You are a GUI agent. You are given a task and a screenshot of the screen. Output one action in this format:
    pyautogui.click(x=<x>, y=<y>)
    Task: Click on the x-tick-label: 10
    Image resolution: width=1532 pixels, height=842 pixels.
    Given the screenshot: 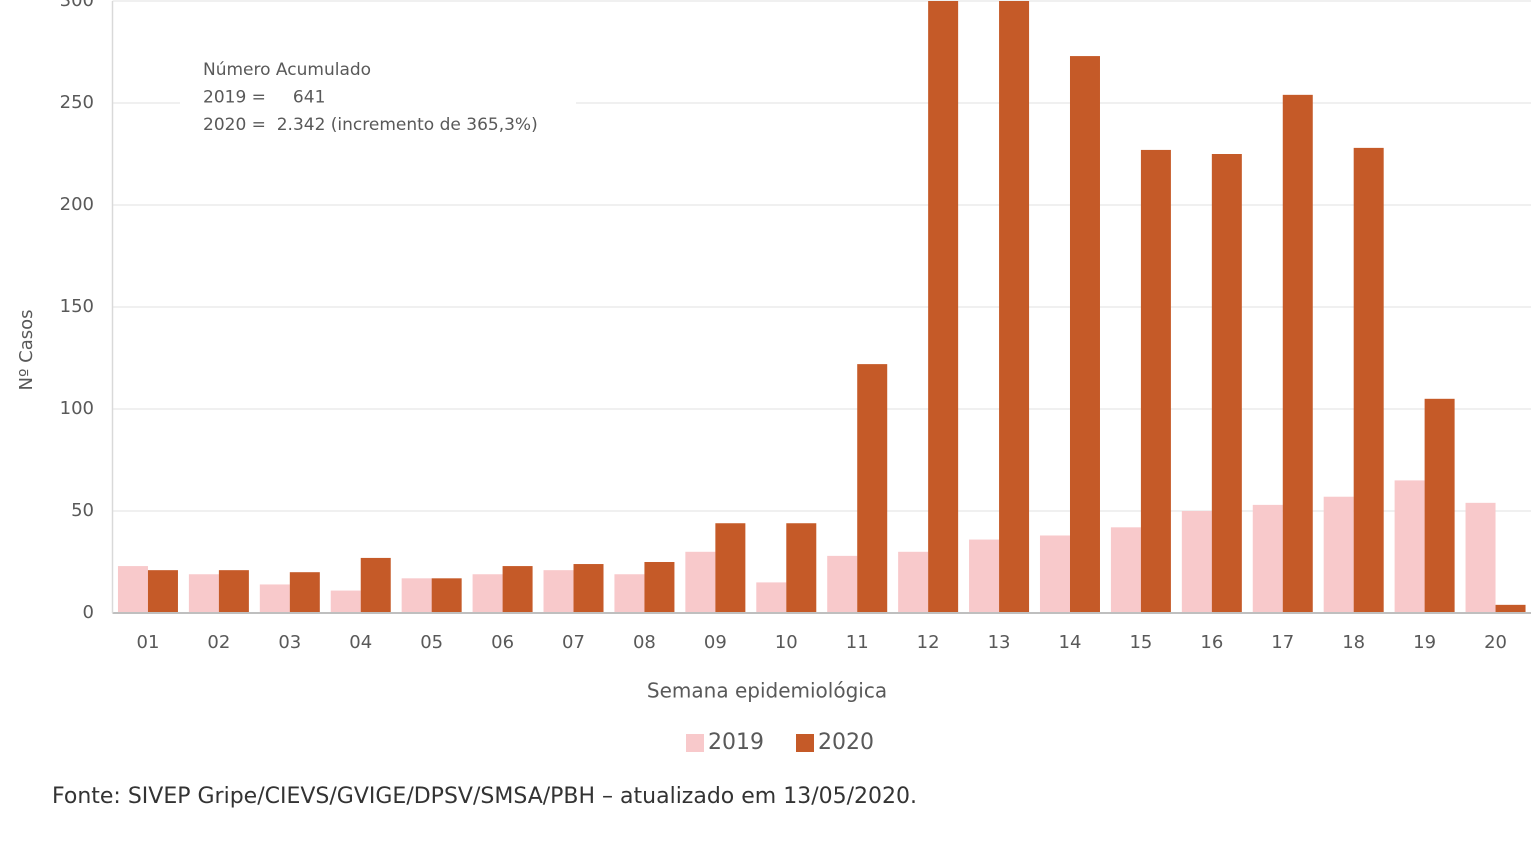 What is the action you would take?
    pyautogui.click(x=786, y=642)
    